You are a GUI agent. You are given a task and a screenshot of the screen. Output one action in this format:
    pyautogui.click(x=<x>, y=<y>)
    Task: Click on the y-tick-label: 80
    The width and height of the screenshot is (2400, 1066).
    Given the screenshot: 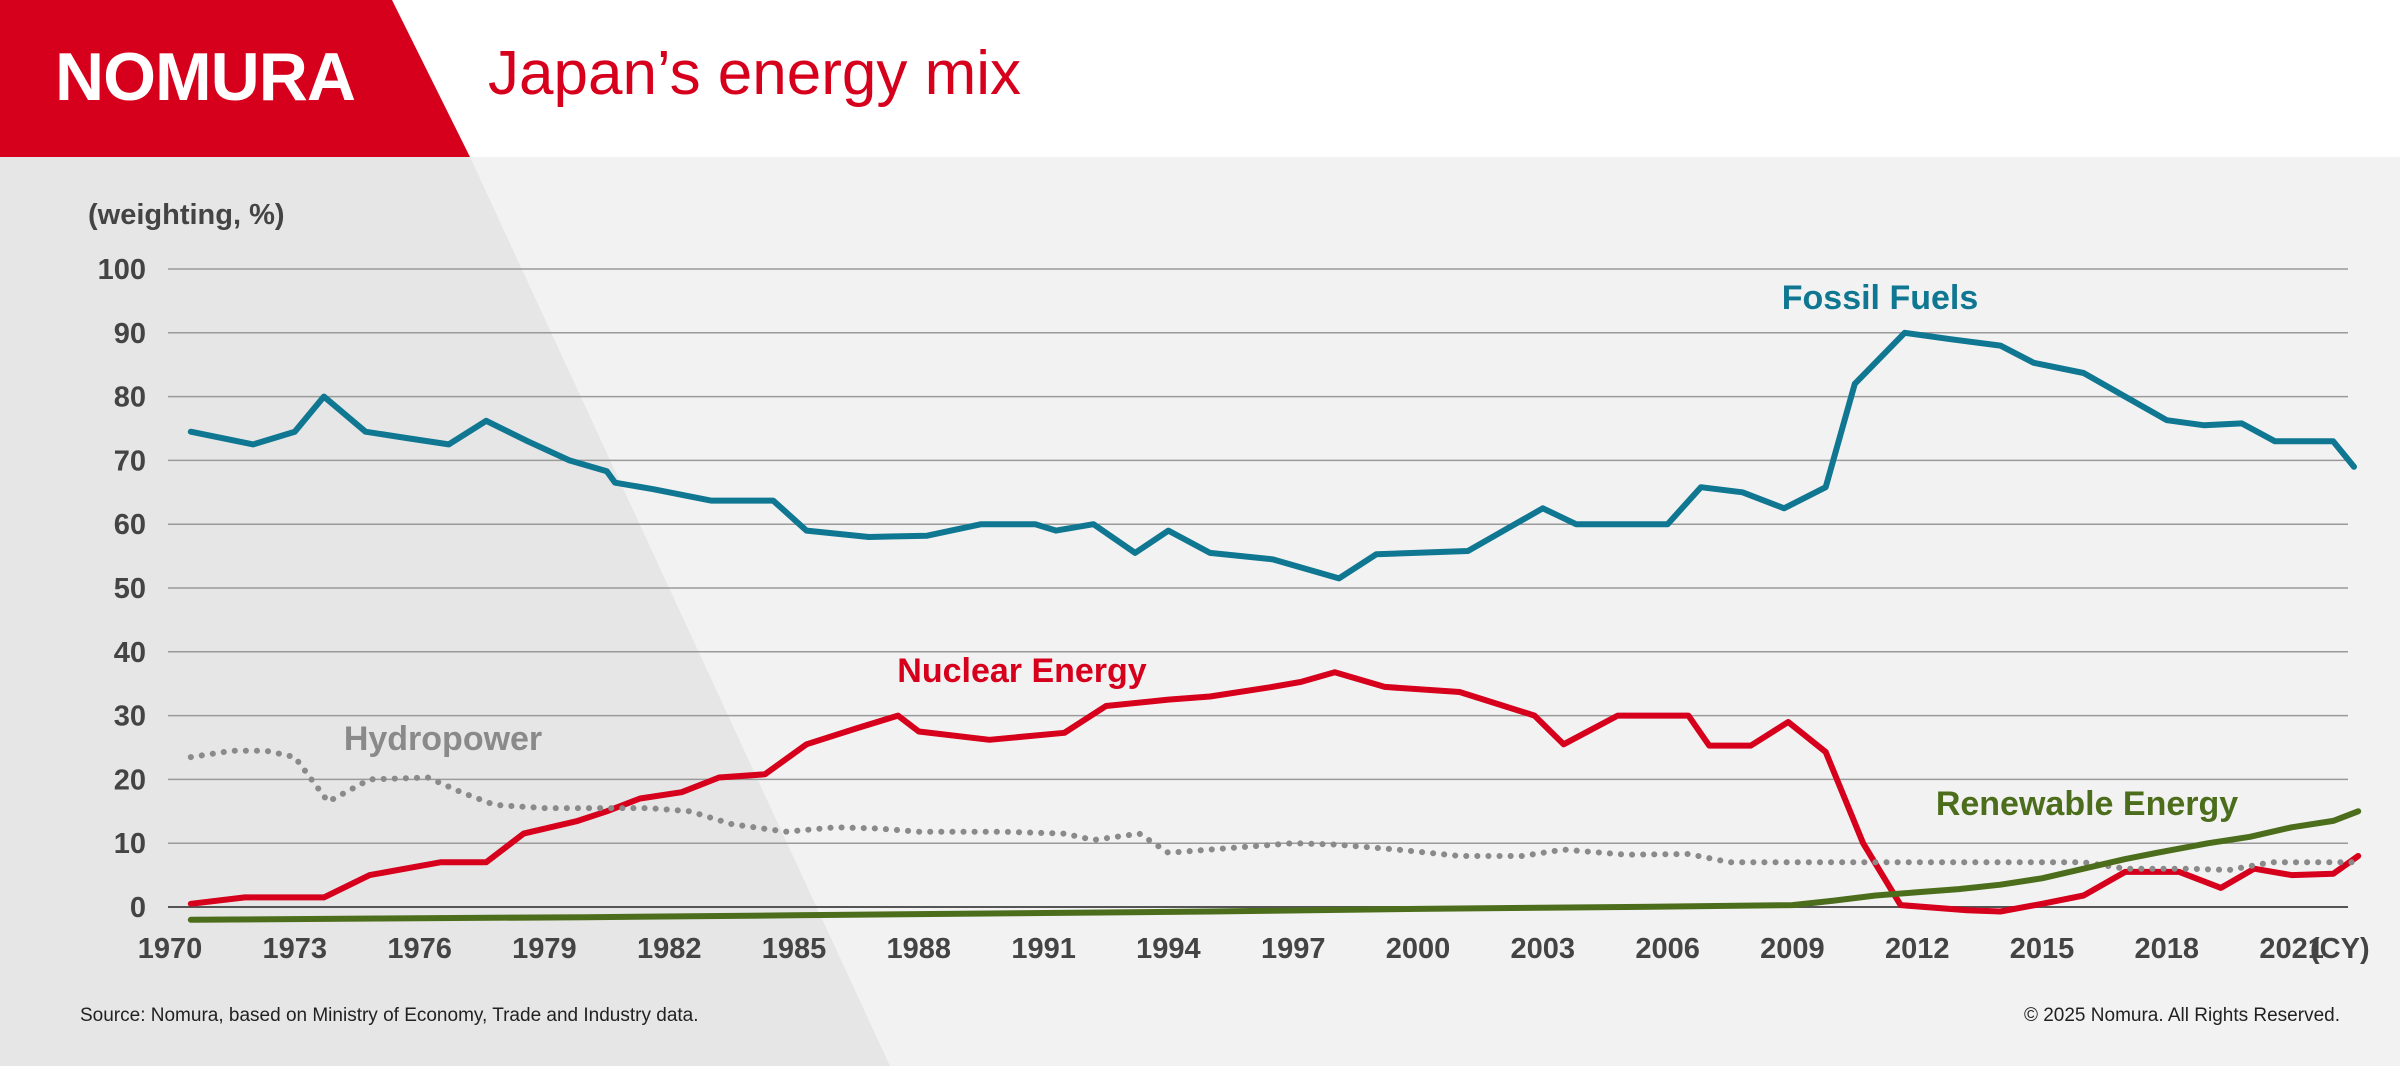 What is the action you would take?
    pyautogui.click(x=130, y=398)
    